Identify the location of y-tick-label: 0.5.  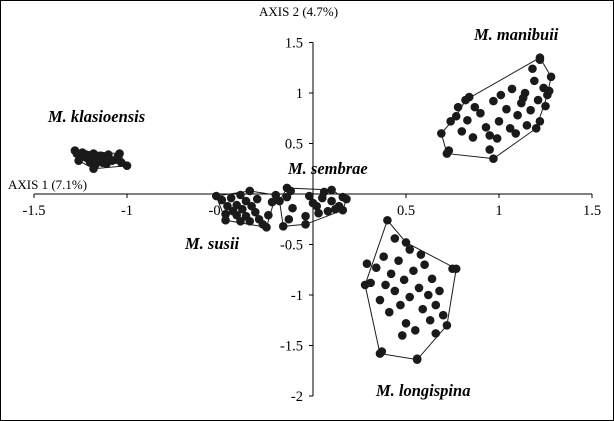
(294, 145).